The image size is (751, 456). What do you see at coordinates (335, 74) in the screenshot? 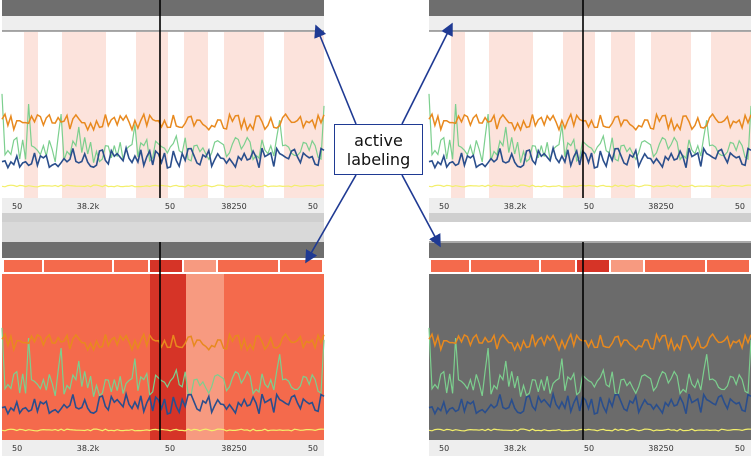
I see `arrow-to-top-left` at bounding box center [335, 74].